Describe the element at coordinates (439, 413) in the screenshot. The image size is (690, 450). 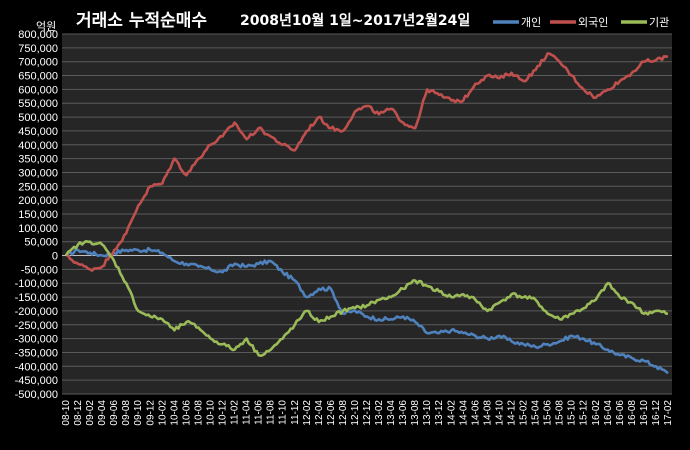
I see `x-tick-label: 13-12` at that location.